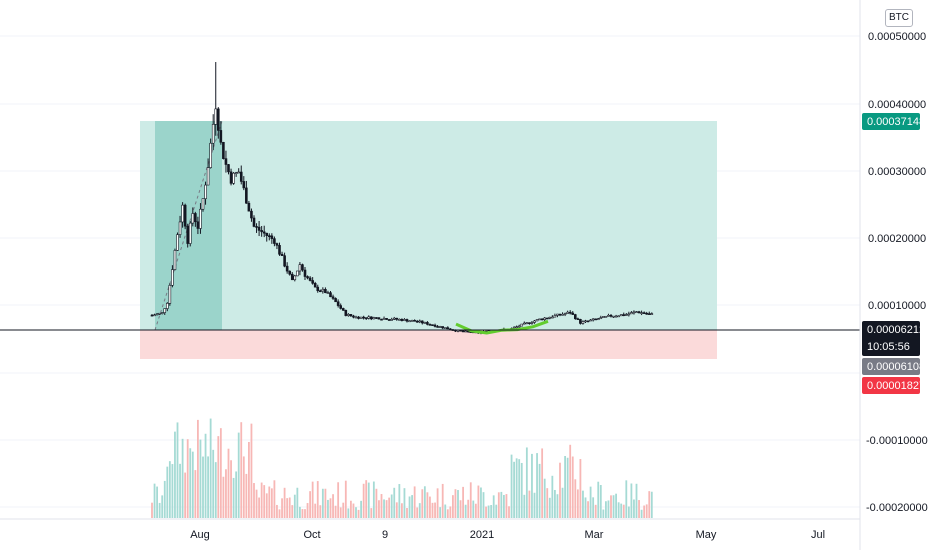 This screenshot has width=932, height=550. What do you see at coordinates (818, 535) in the screenshot?
I see `time-label: Jul` at bounding box center [818, 535].